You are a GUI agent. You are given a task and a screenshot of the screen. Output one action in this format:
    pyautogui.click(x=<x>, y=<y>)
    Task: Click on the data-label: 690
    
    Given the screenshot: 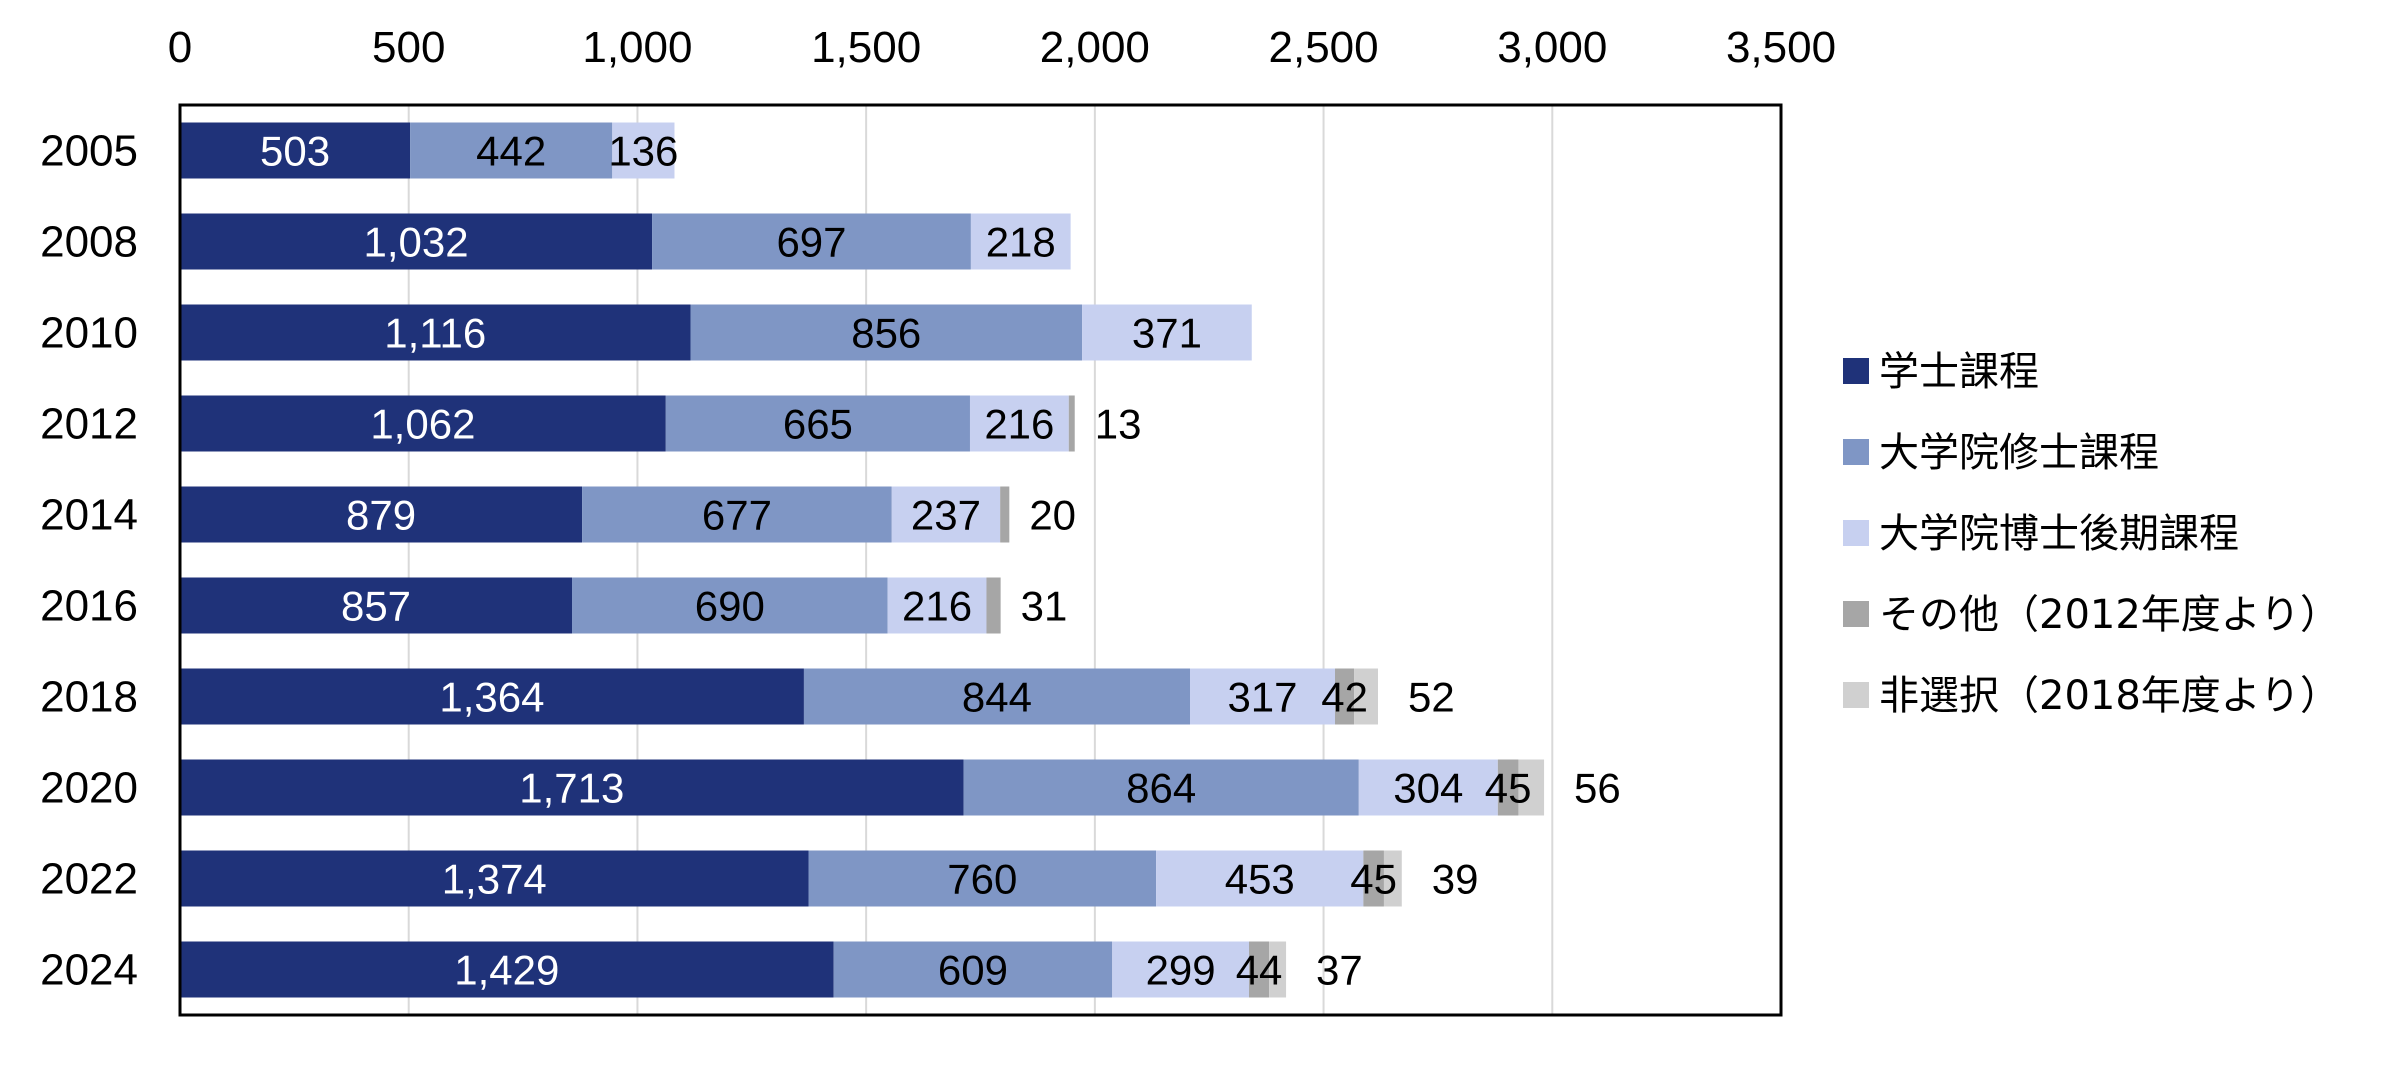 What is the action you would take?
    pyautogui.click(x=730, y=606)
    